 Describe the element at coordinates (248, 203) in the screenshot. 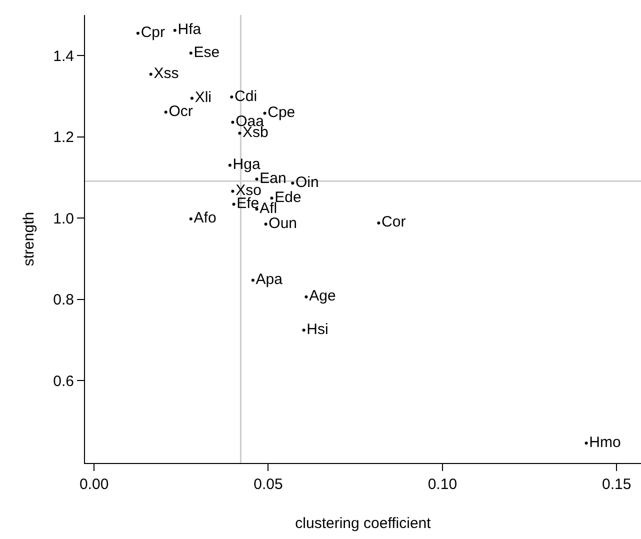

I see `series-label: Efe` at that location.